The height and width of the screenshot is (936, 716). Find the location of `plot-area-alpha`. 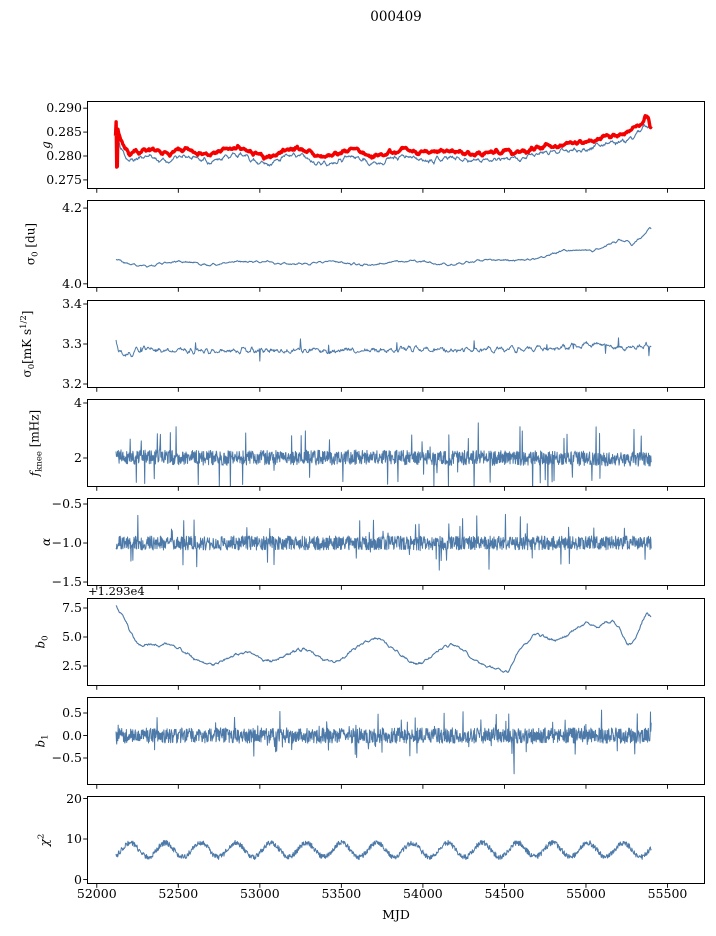

plot-area-alpha is located at coordinates (394, 544).